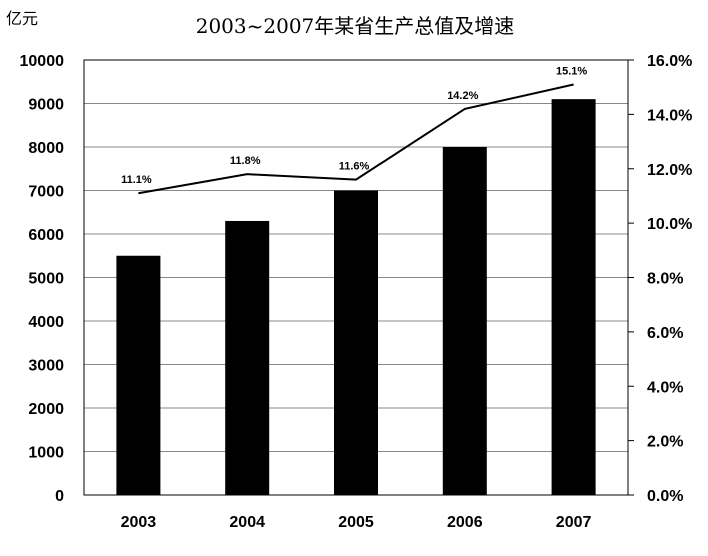 This screenshot has height=556, width=708. What do you see at coordinates (139, 522) in the screenshot?
I see `x-tick-label: 2003` at bounding box center [139, 522].